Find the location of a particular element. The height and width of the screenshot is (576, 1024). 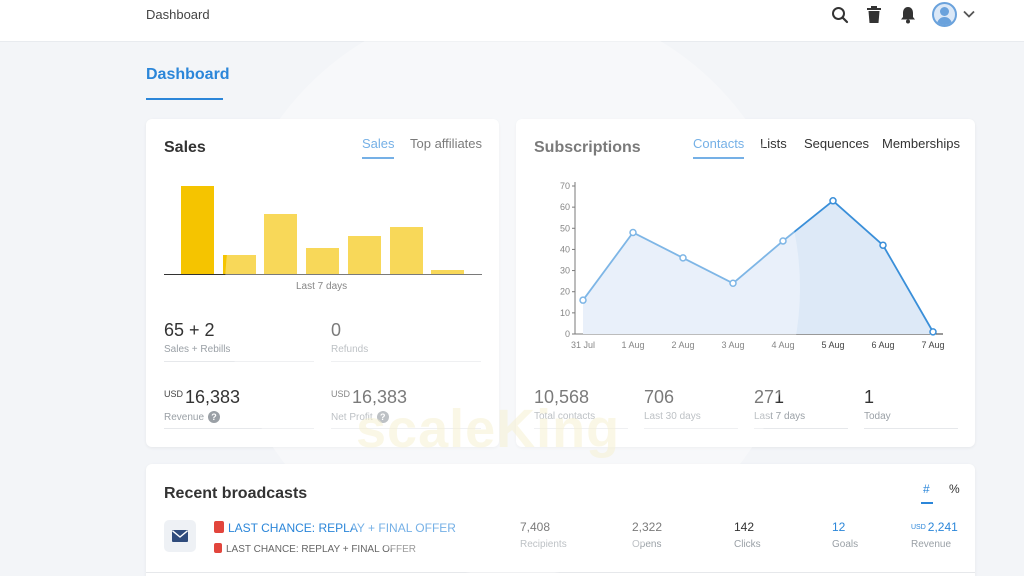

stat-sales-rebills-value: 65 + 2 is located at coordinates (189, 330).